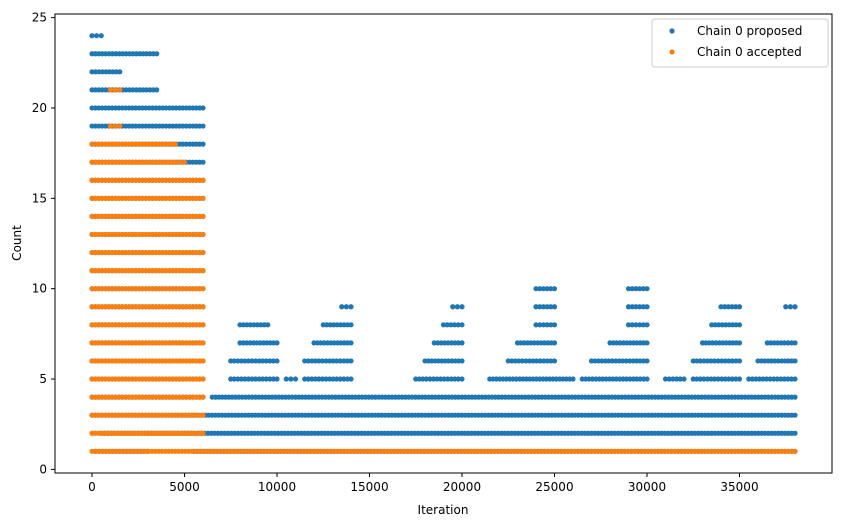 The width and height of the screenshot is (842, 528). What do you see at coordinates (423, 483) in the screenshot?
I see `x-axis: 0 5000 10000 15000 20000 25000 30000 35000` at bounding box center [423, 483].